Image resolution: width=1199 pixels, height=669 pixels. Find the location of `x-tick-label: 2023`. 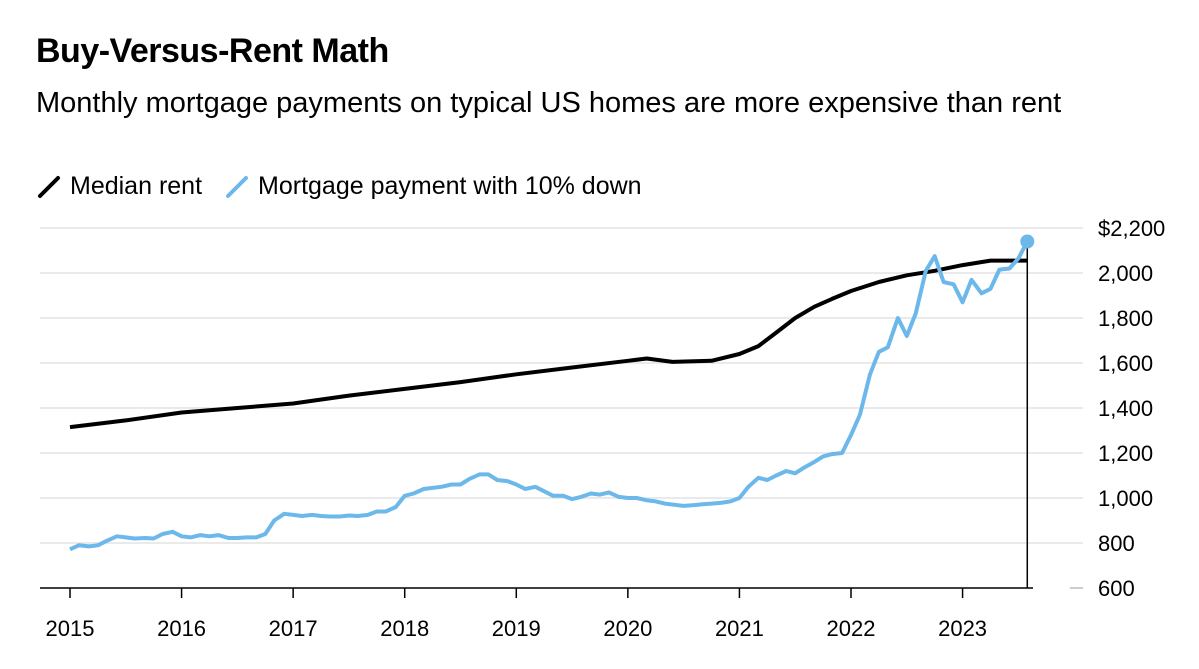

x-tick-label: 2023 is located at coordinates (962, 628).